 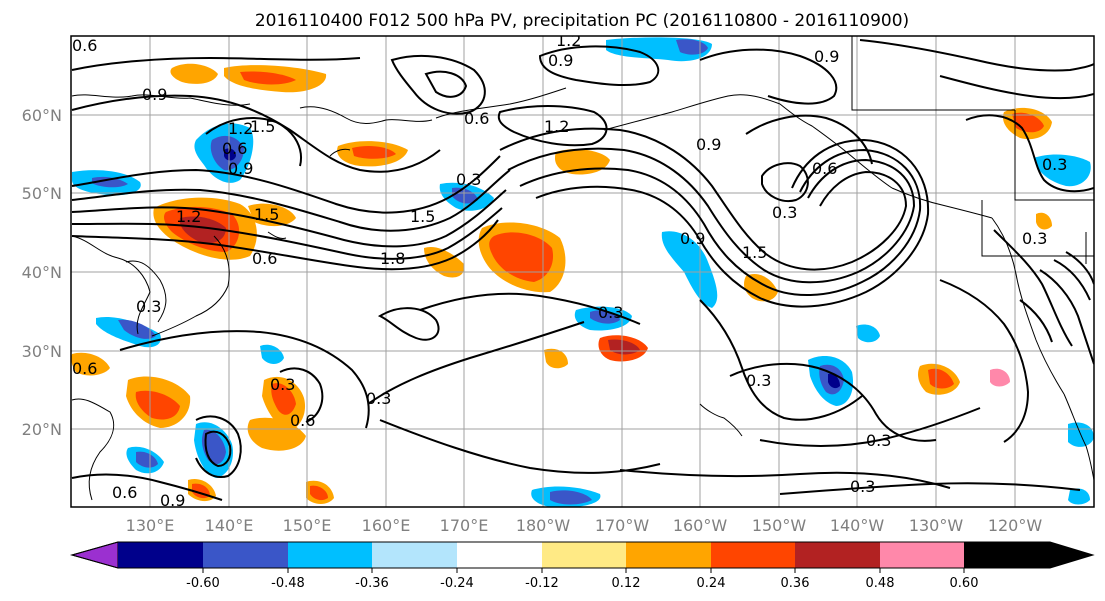 What do you see at coordinates (1015, 525) in the screenshot?
I see `lon-label: 120°W` at bounding box center [1015, 525].